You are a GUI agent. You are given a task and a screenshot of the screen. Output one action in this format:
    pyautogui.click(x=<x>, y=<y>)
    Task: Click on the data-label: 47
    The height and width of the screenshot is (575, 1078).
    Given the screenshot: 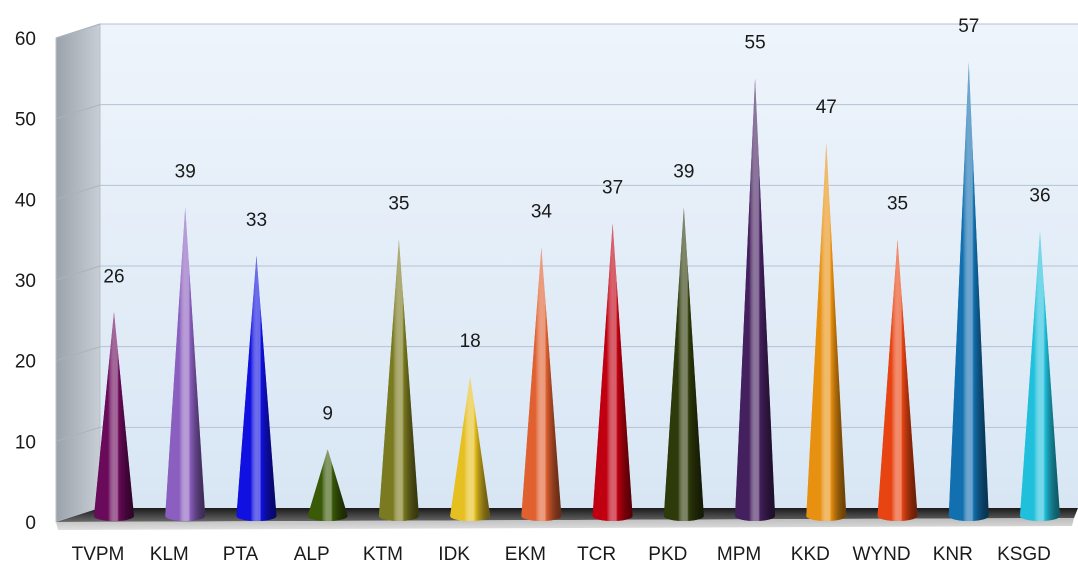 What is the action you would take?
    pyautogui.click(x=826, y=107)
    